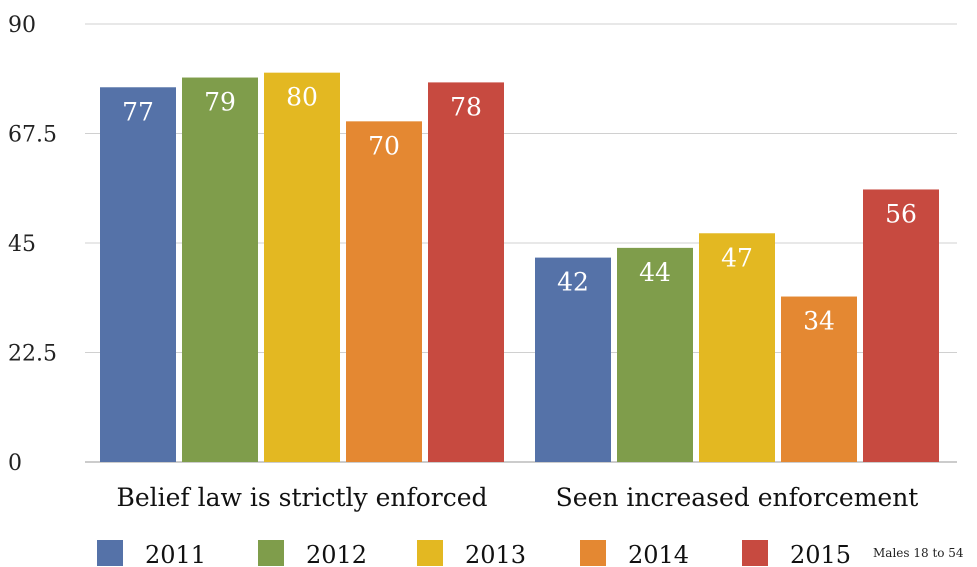 The height and width of the screenshot is (567, 977). Describe the element at coordinates (466, 106) in the screenshot. I see `bar-value-label: 78` at that location.